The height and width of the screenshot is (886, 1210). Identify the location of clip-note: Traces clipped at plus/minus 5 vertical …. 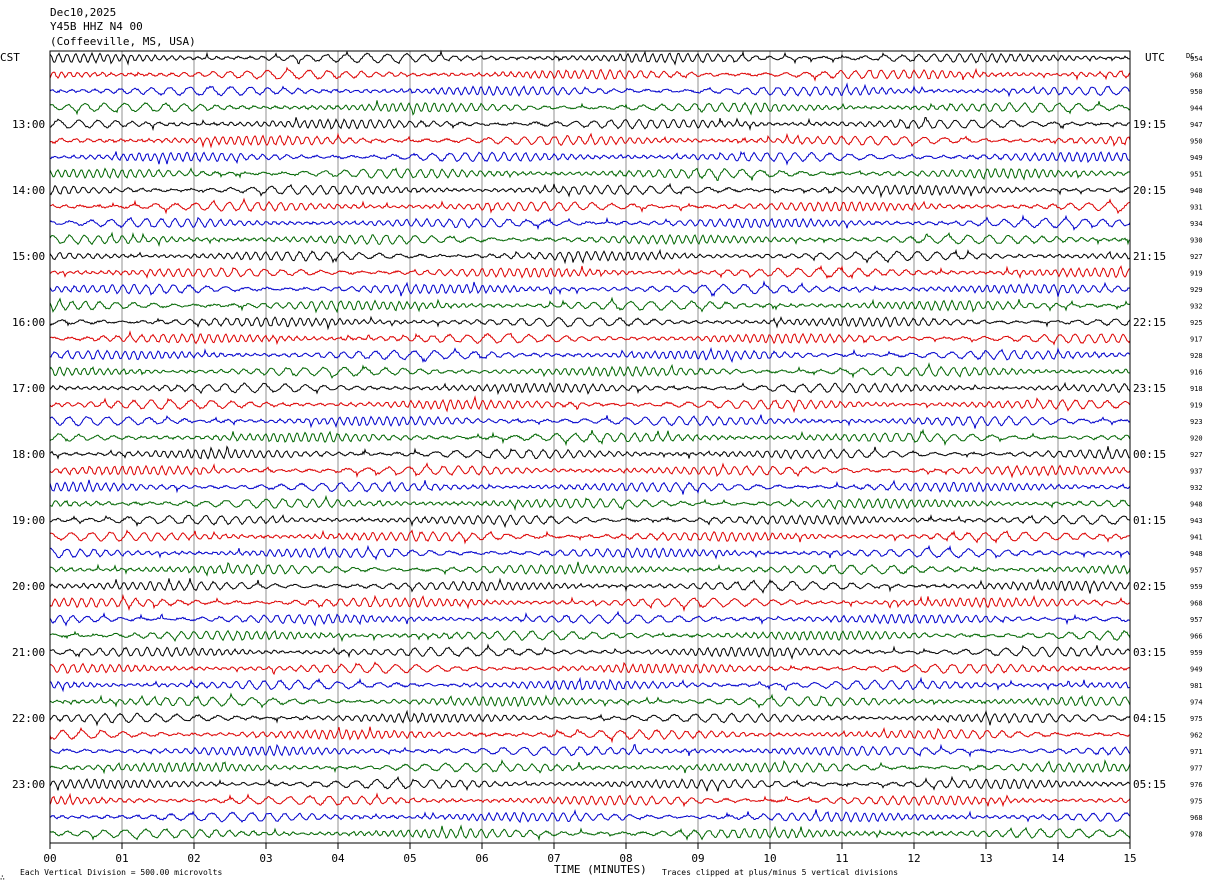
(780, 872).